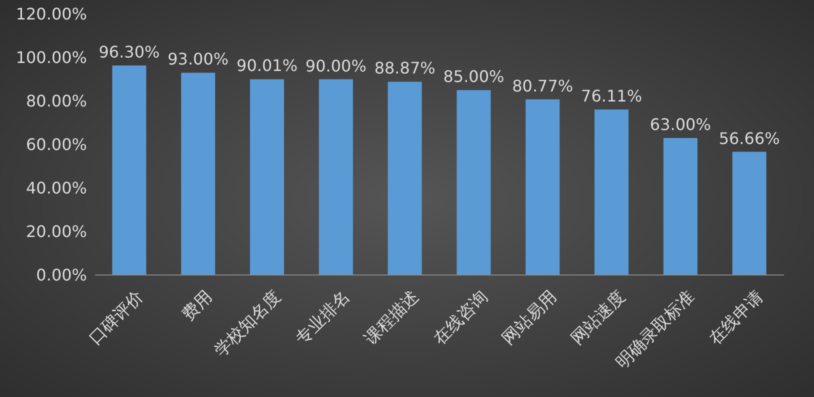 This screenshot has height=397, width=814. Describe the element at coordinates (198, 59) in the screenshot. I see `data-label: 93.00%` at that location.